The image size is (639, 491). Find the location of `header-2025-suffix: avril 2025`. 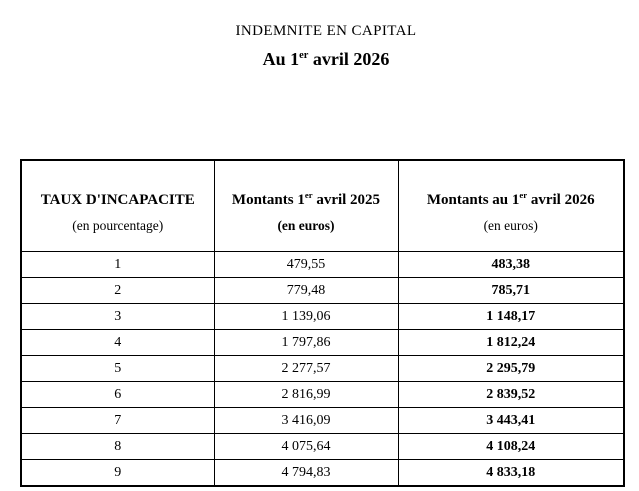

header-2025-suffix: avril 2025 is located at coordinates (346, 200).